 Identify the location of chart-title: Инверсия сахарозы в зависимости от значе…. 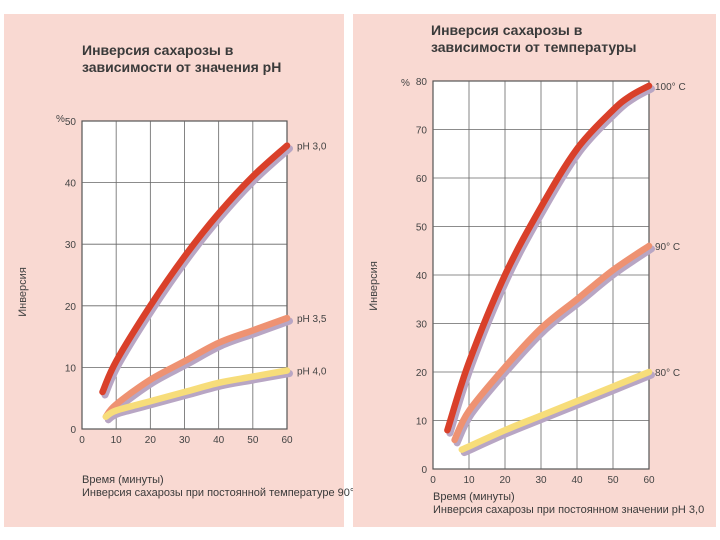
(207, 59).